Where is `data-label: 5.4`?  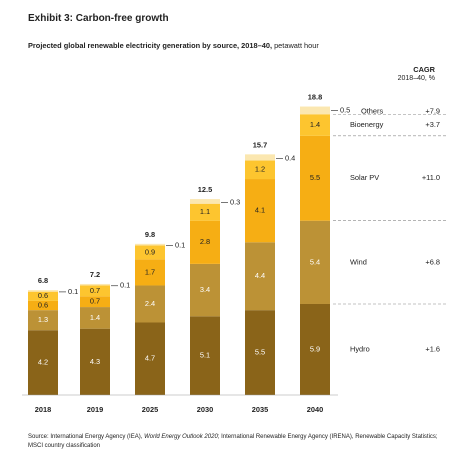
data-label: 5.4 is located at coordinates (315, 261).